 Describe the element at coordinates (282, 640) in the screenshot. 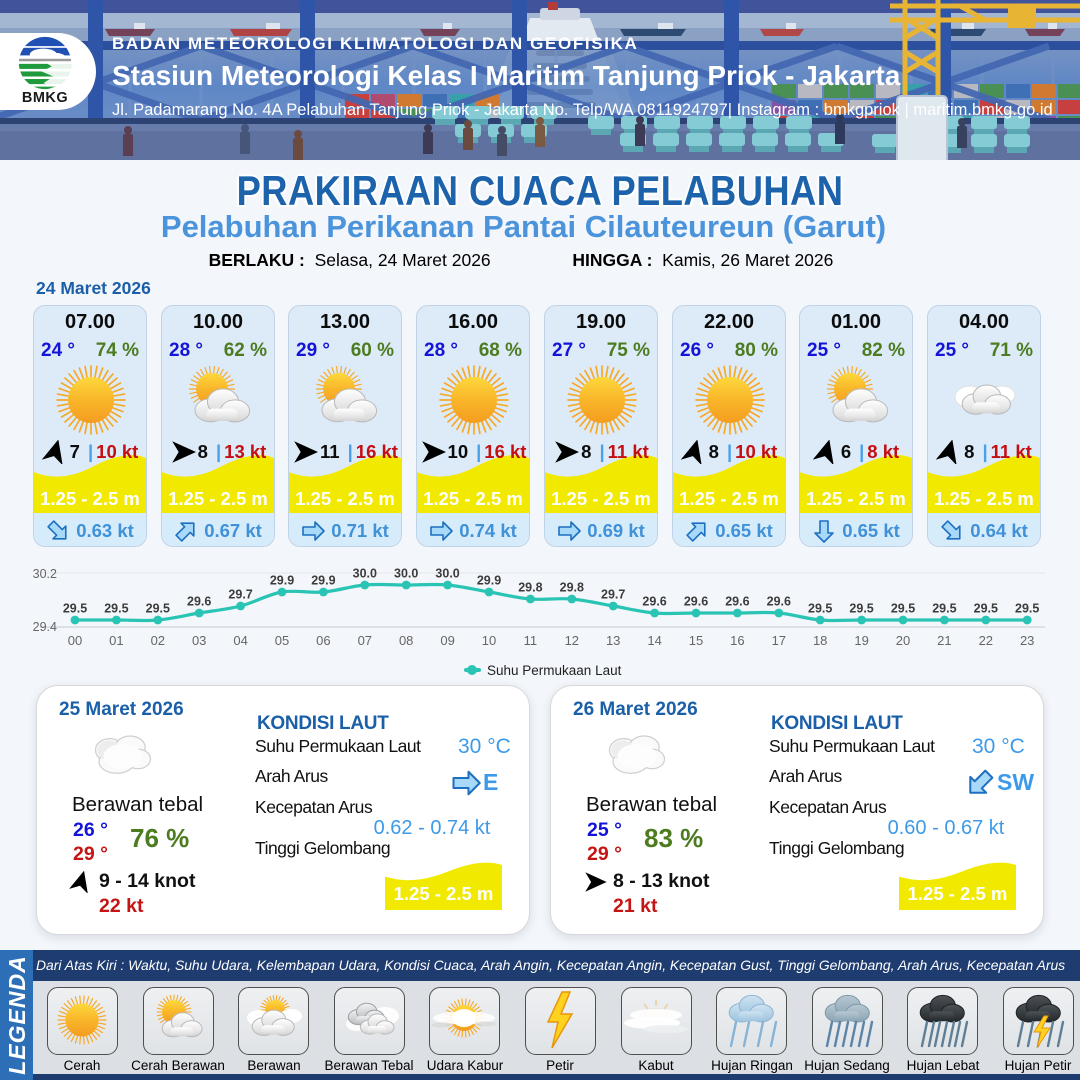

I see `svg-text: 05` at that location.